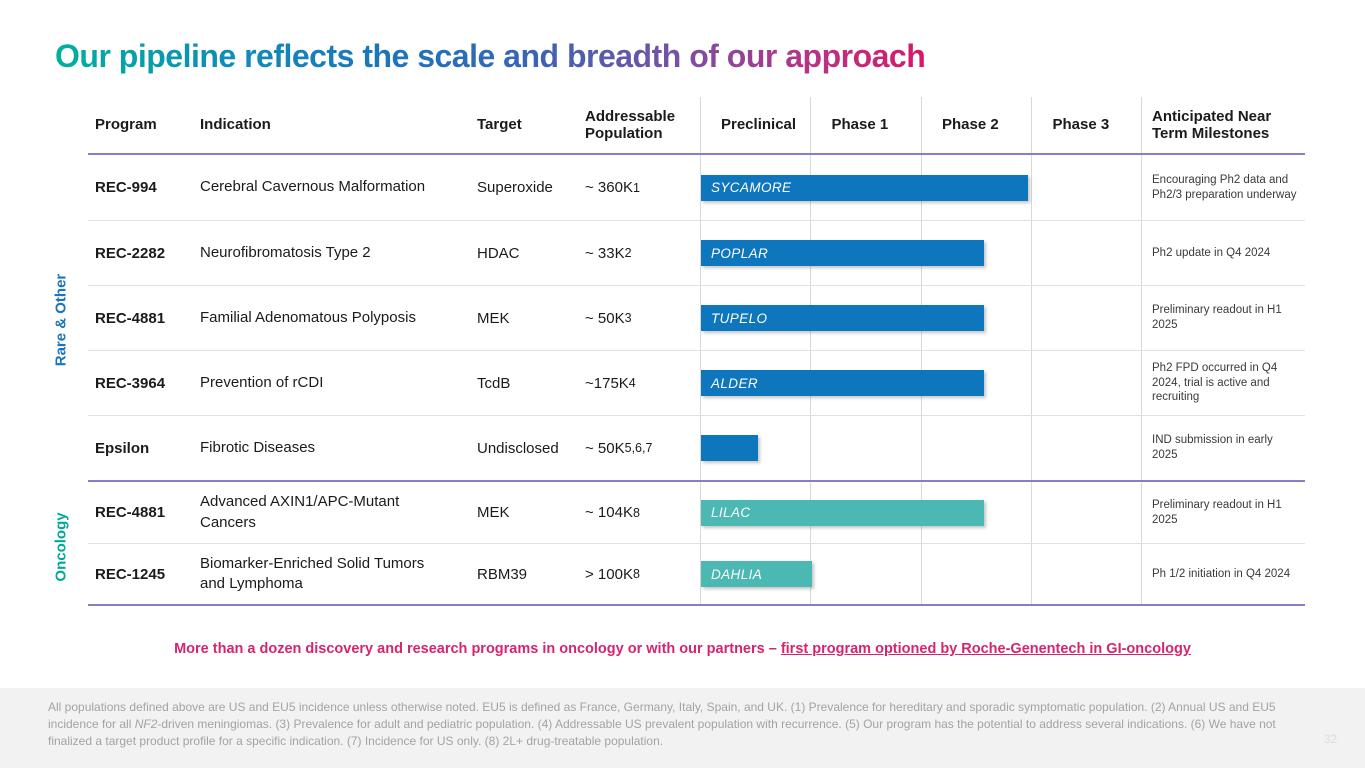 This screenshot has height=768, width=1365. I want to click on trial-name: SYCAMORE, so click(751, 187).